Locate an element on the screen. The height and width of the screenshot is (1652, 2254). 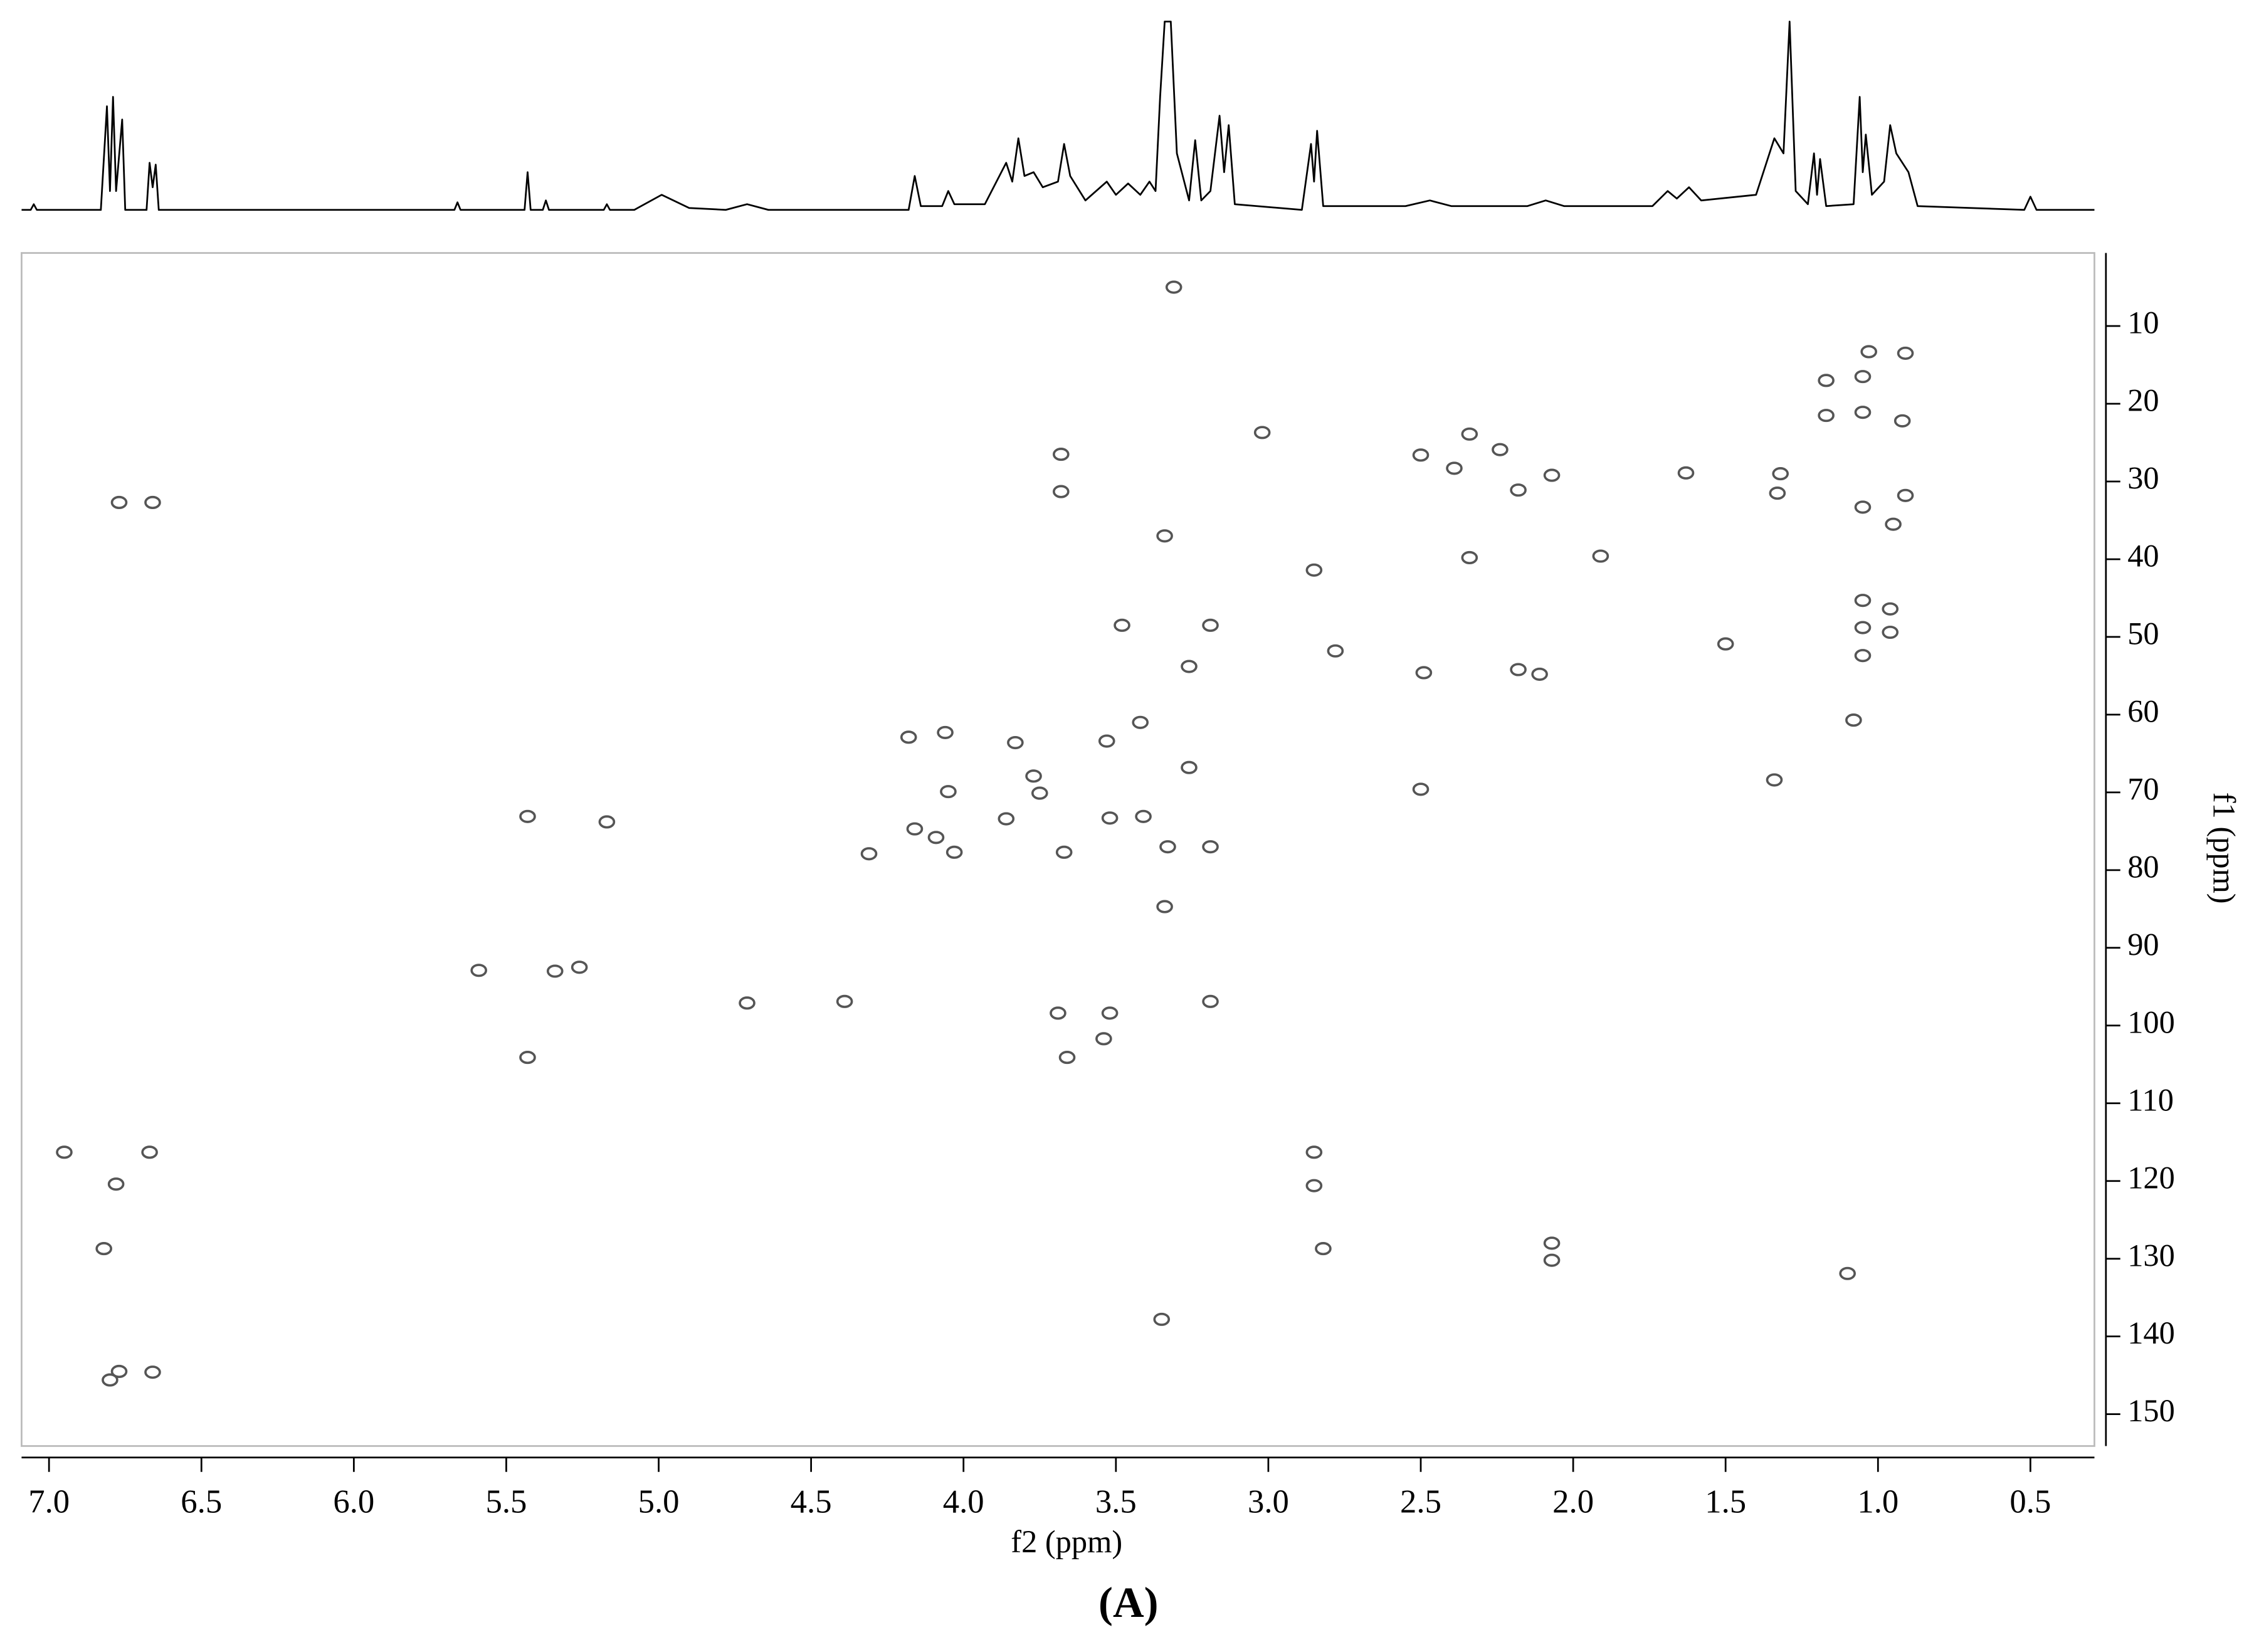
x-tick-label: 0.5 is located at coordinates (2030, 1502).